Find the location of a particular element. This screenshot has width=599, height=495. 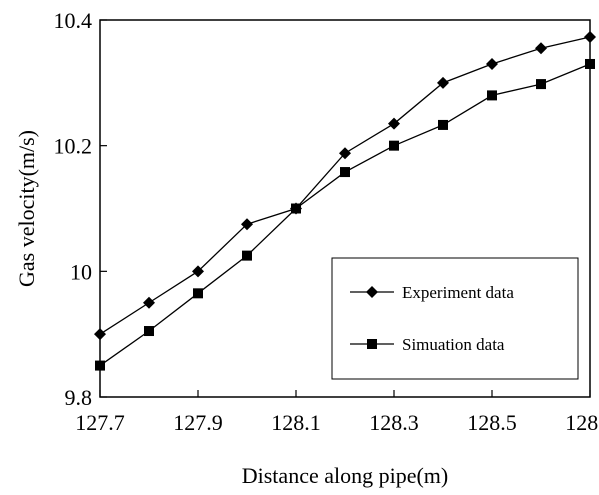

x-axis-ticks: 127.7 127.9 128.1 128.3 128.5 128.7 is located at coordinates (337, 412).